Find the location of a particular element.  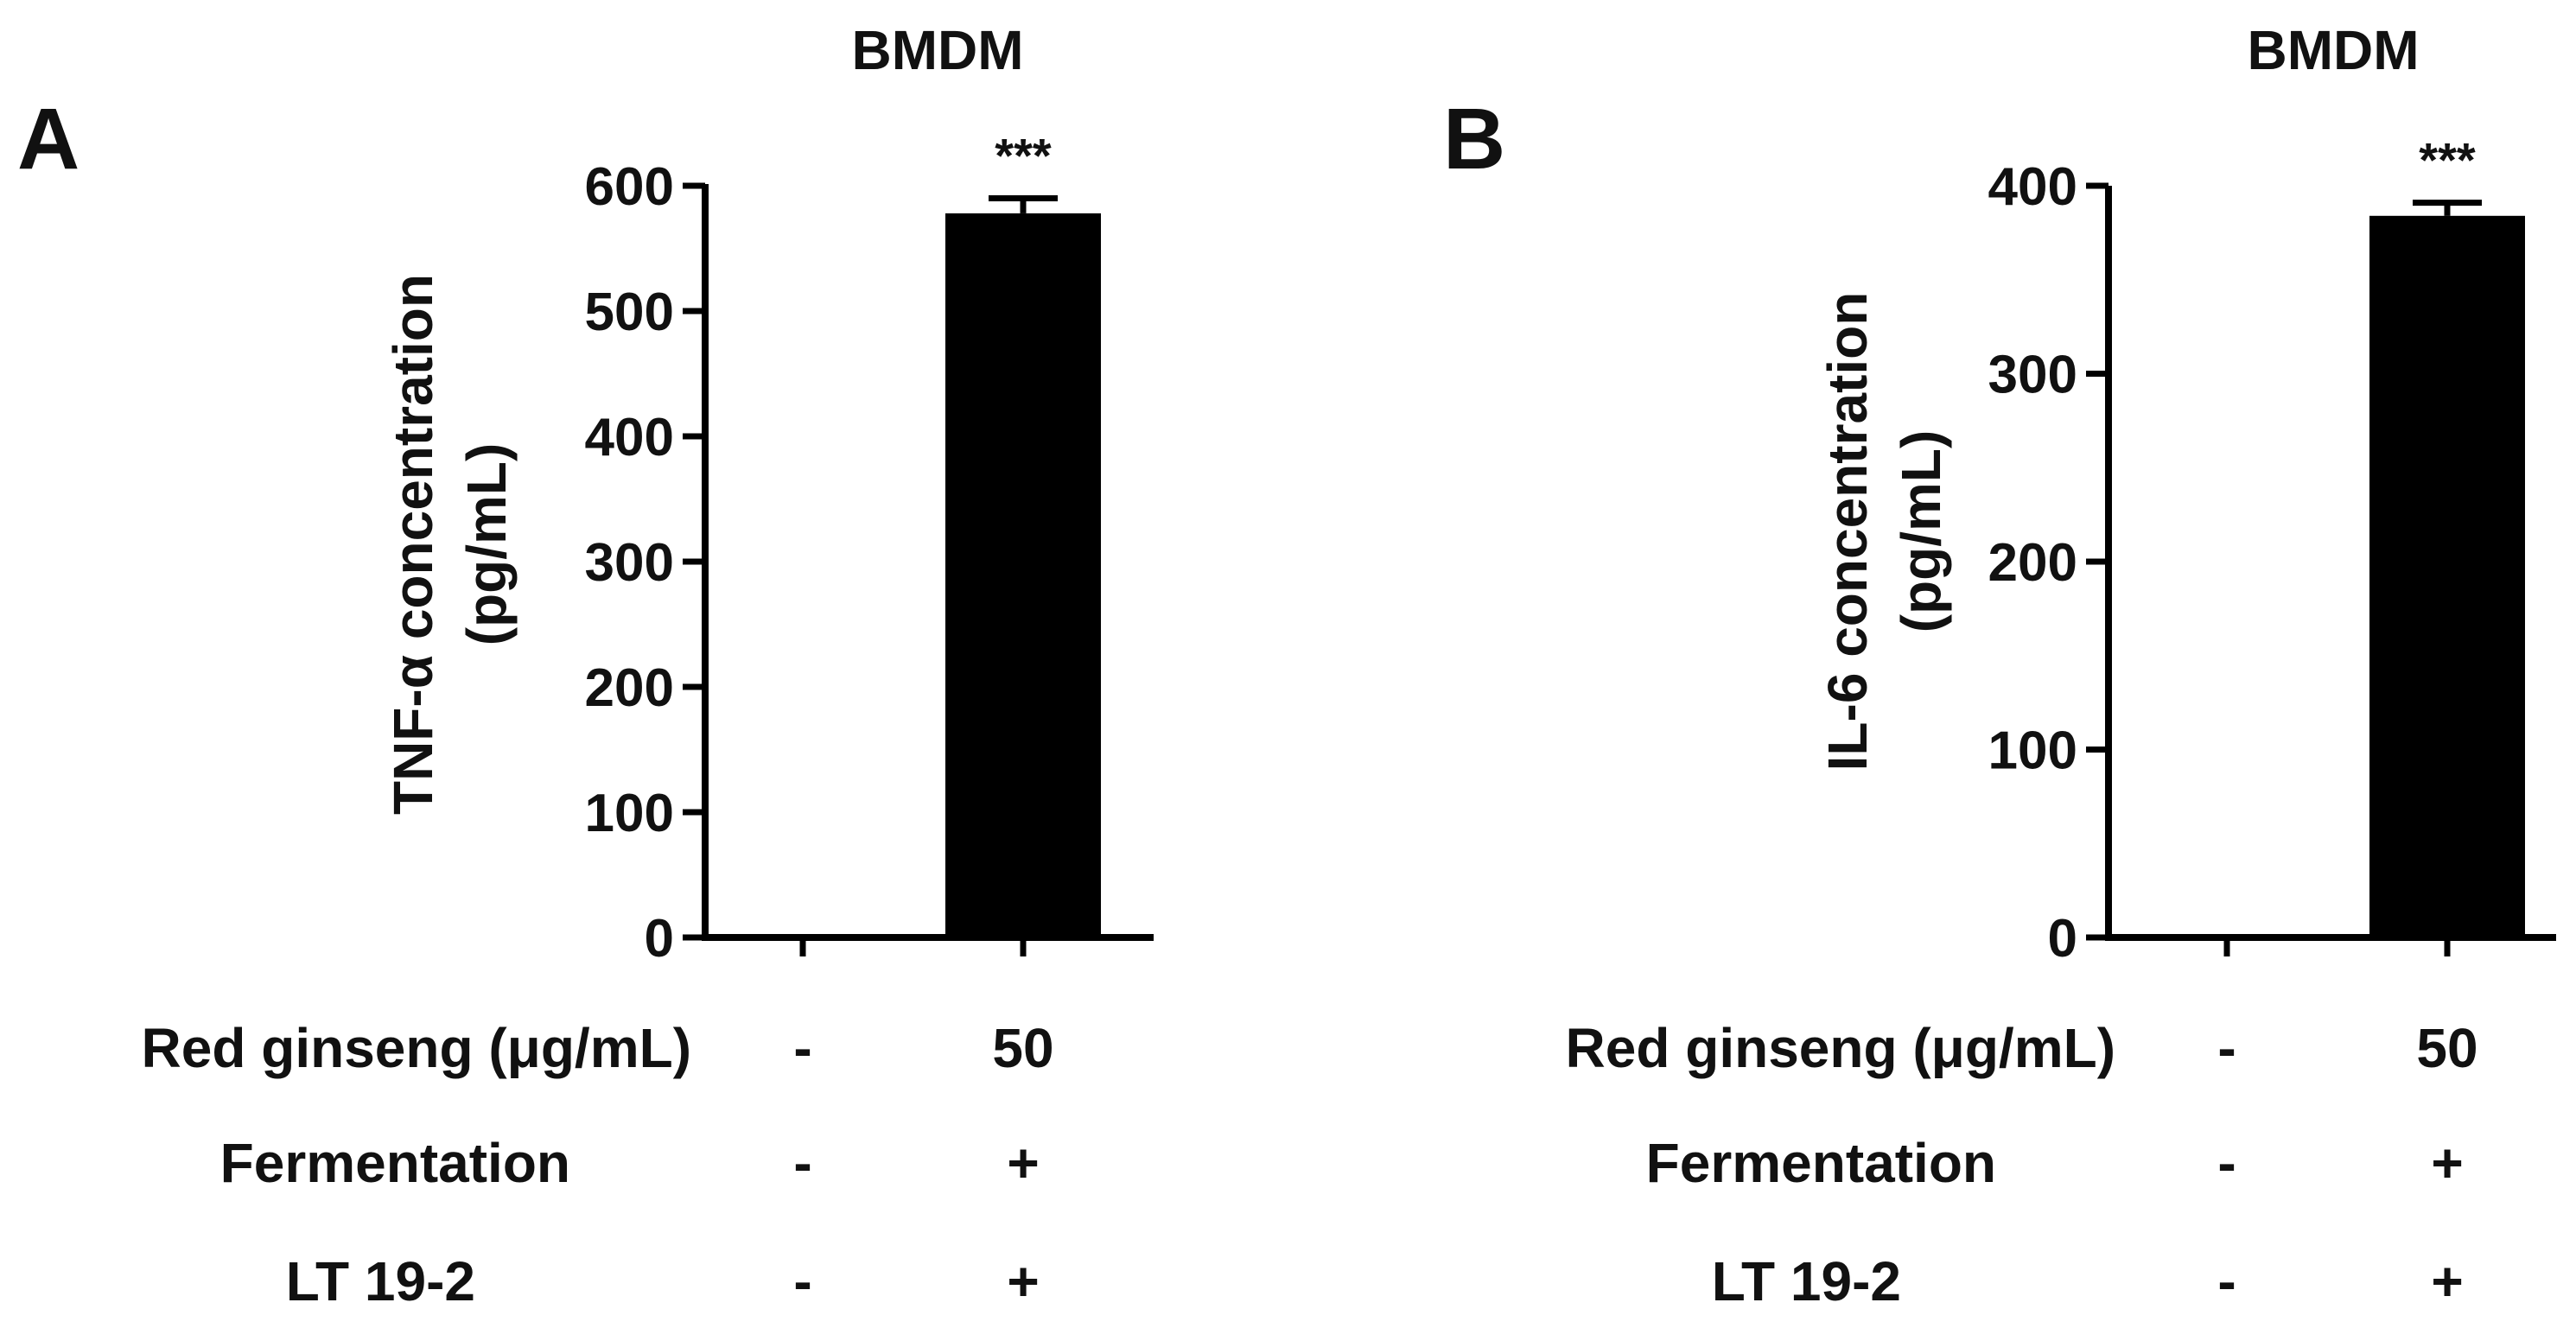

y-tick-label: 500 is located at coordinates (630, 313).